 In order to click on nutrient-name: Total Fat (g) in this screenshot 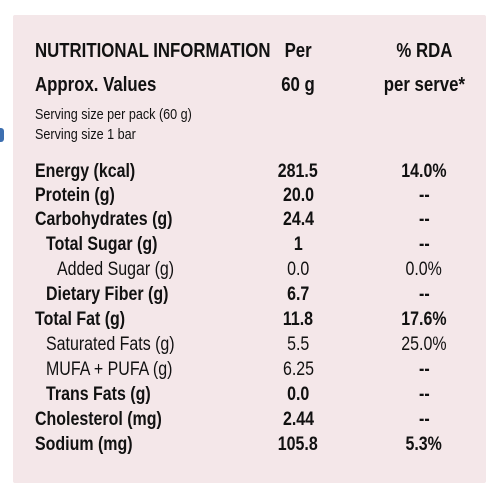, I will do `click(80, 319)`.